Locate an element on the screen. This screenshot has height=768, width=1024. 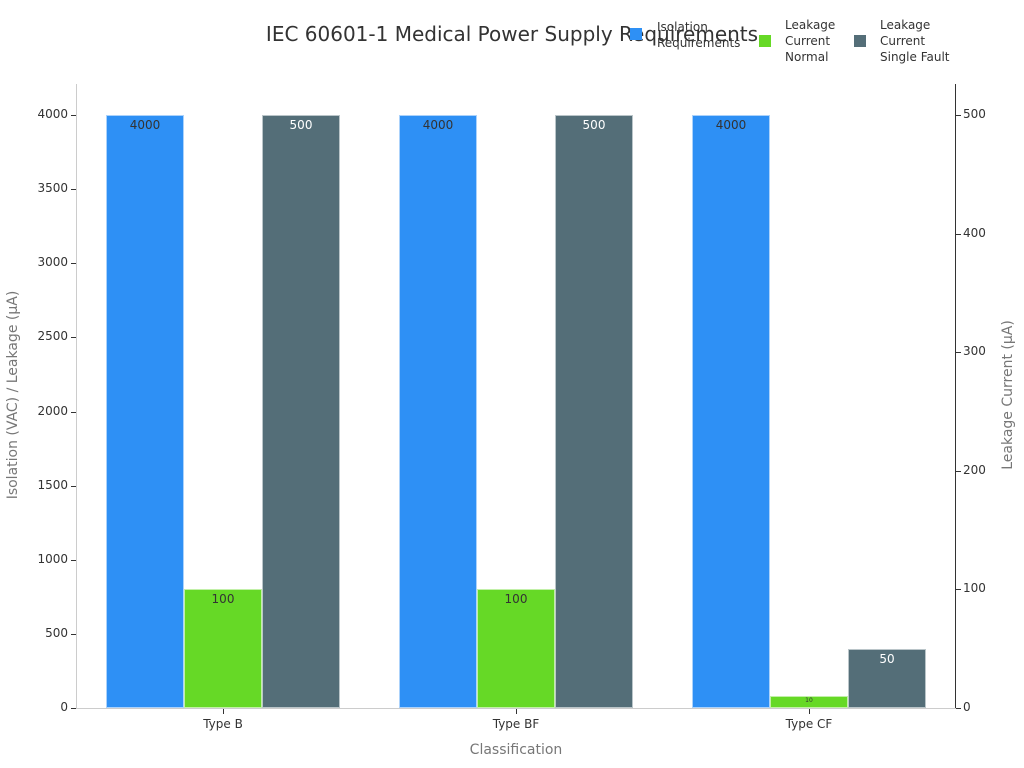
y-axis-left-line is located at coordinates (76, 396).